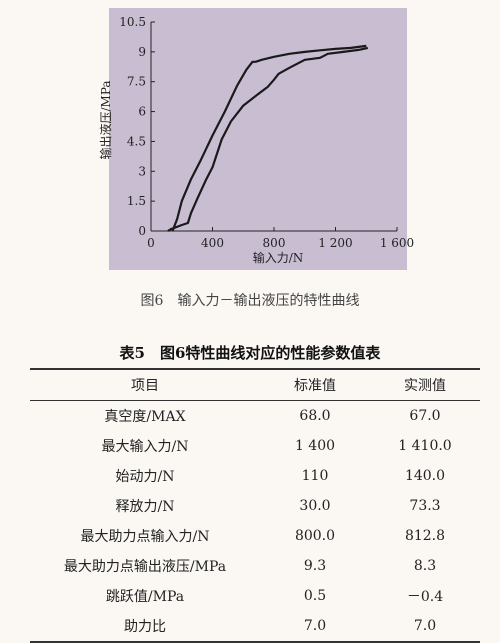 The width and height of the screenshot is (500, 643). I want to click on series-group, so click(268, 138).